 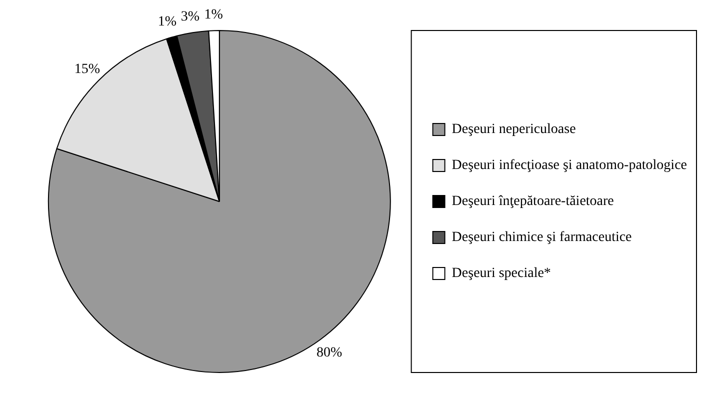 What do you see at coordinates (501, 274) in the screenshot?
I see `legend-label: Deşeuri speciale*` at bounding box center [501, 274].